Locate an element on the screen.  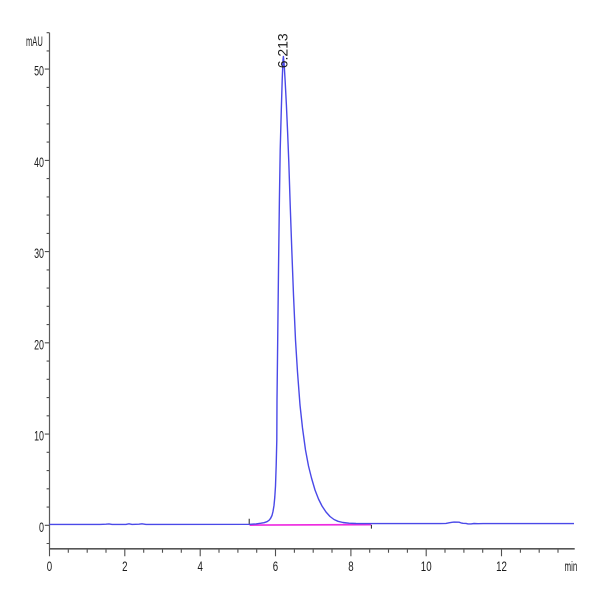
svg-text: 2 is located at coordinates (125, 566).